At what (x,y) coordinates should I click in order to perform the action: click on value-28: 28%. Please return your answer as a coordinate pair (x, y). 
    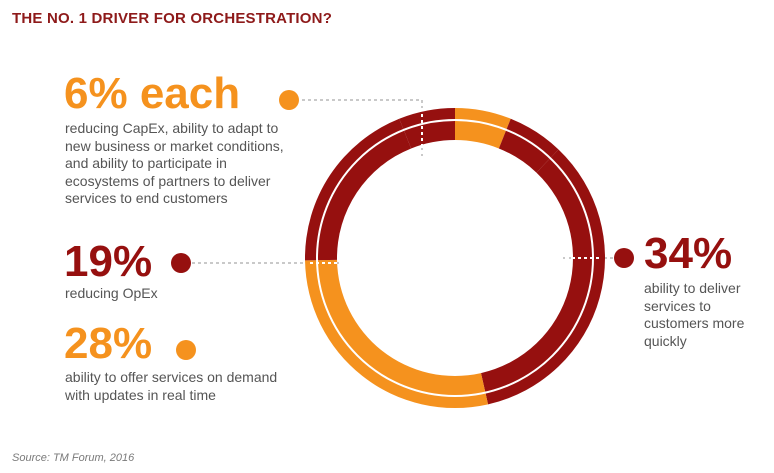
    Looking at the image, I should click on (108, 343).